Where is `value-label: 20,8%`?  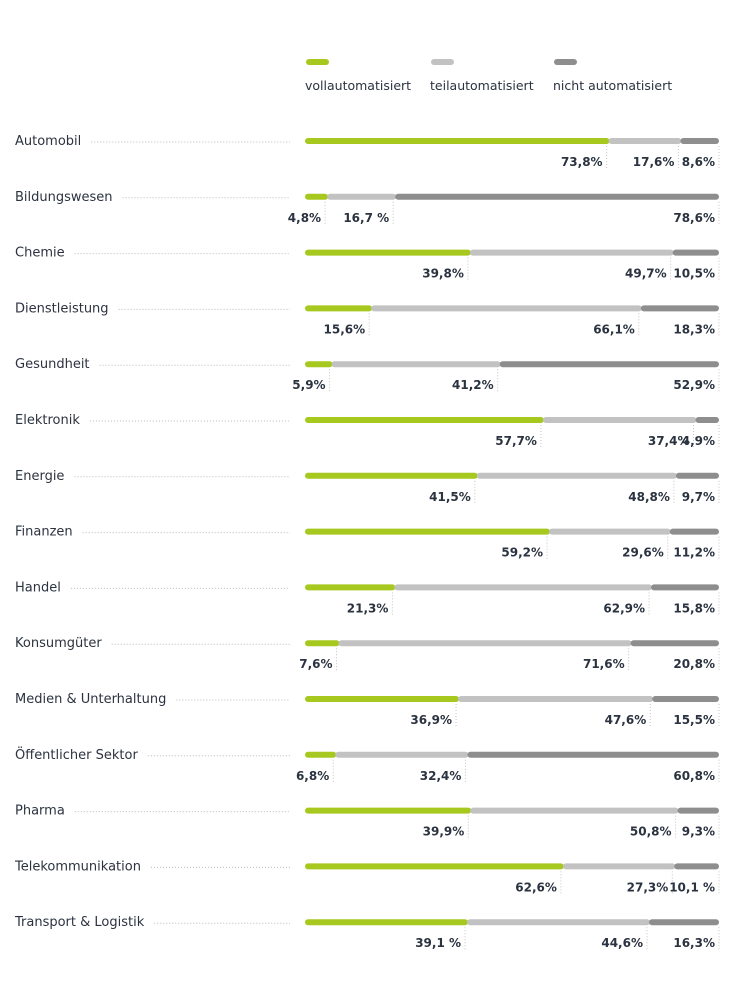 value-label: 20,8% is located at coordinates (694, 664).